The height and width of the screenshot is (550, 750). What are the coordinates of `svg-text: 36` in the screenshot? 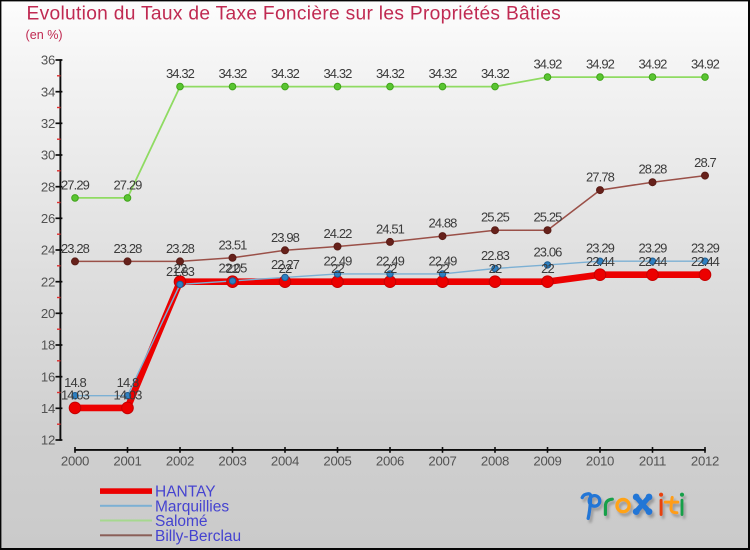 It's located at (48, 60).